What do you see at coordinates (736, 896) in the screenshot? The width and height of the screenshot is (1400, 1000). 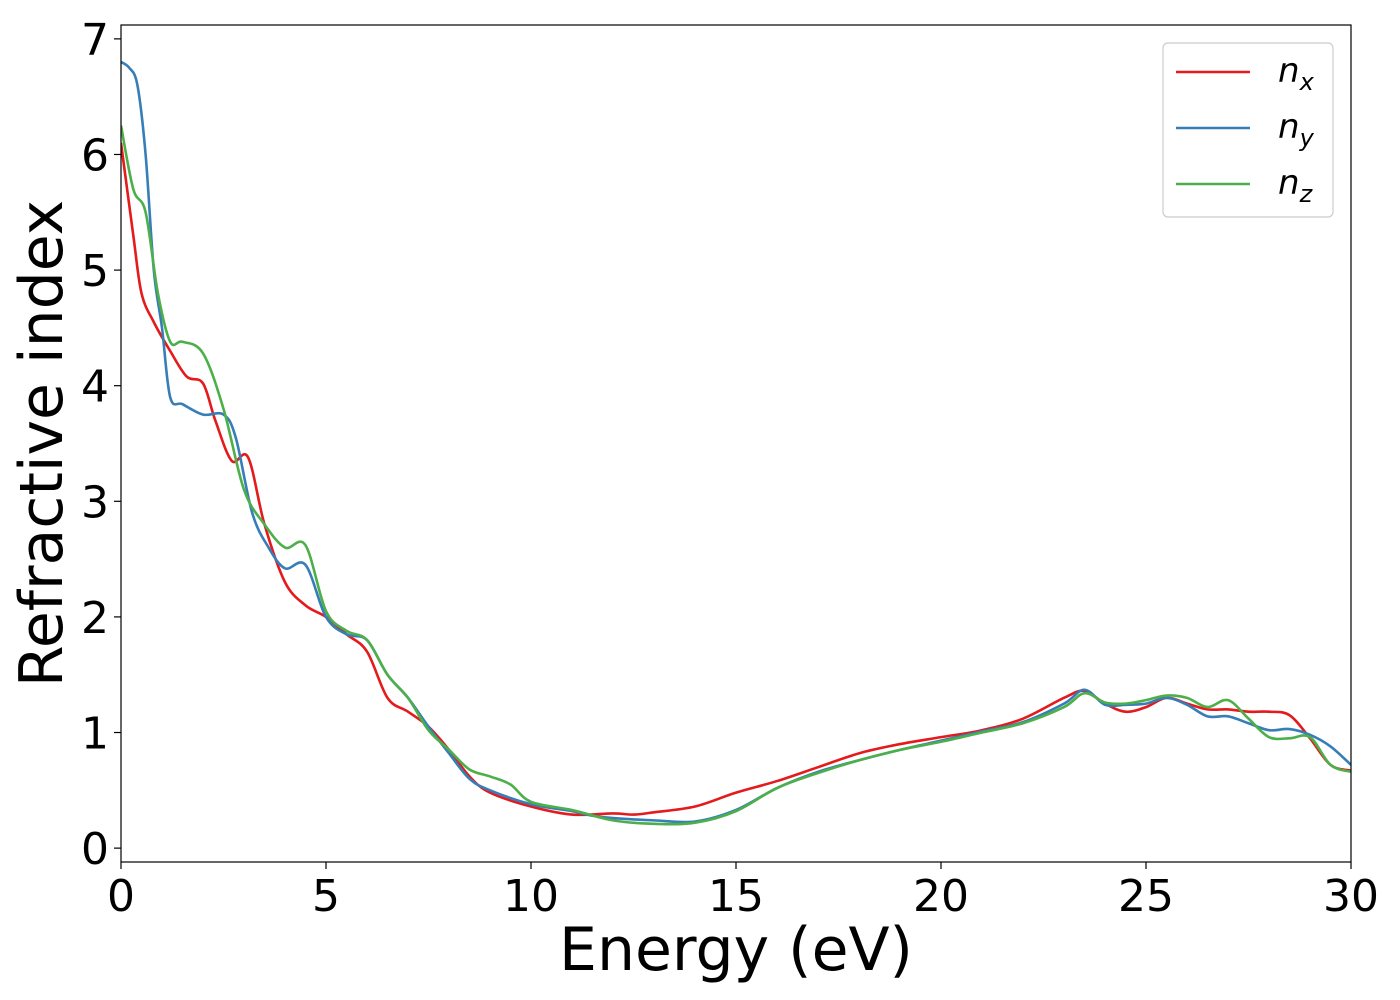 I see `x-tick-label: 15` at bounding box center [736, 896].